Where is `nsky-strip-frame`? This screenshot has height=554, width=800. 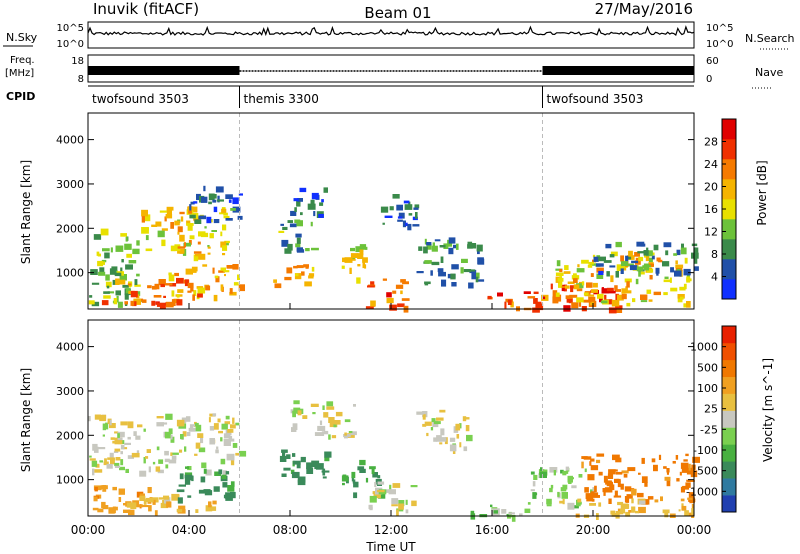 nsky-strip-frame is located at coordinates (391, 35).